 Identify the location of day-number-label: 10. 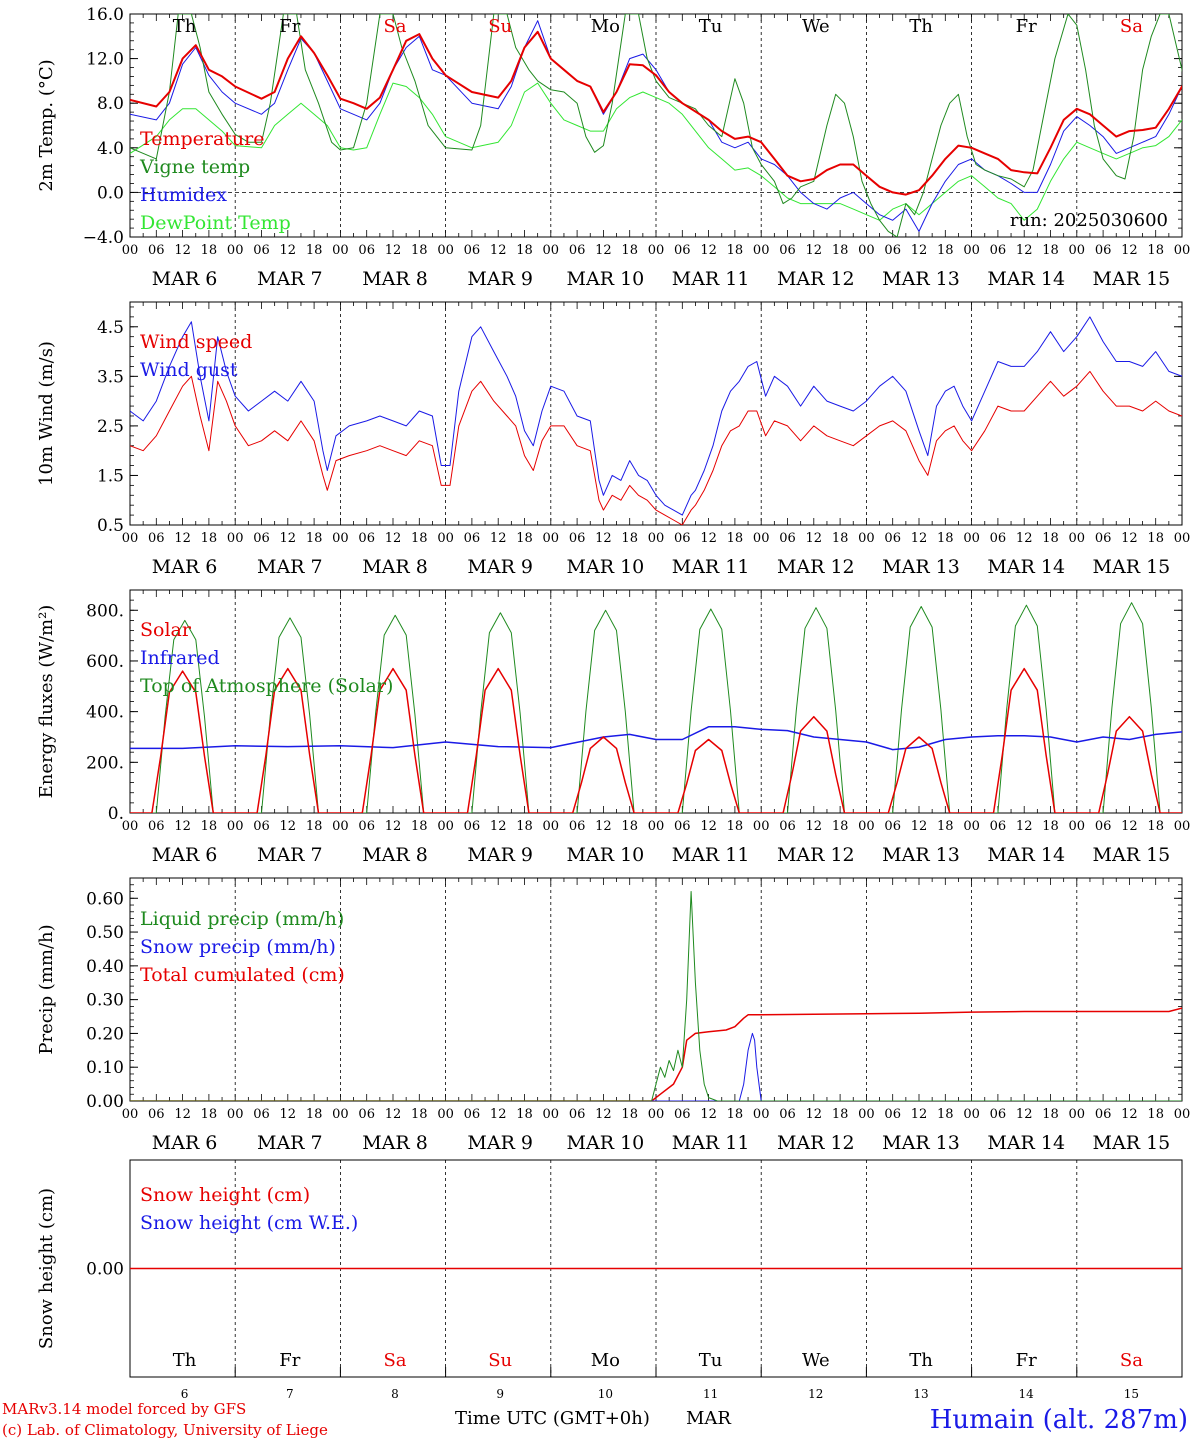
(605, 1394).